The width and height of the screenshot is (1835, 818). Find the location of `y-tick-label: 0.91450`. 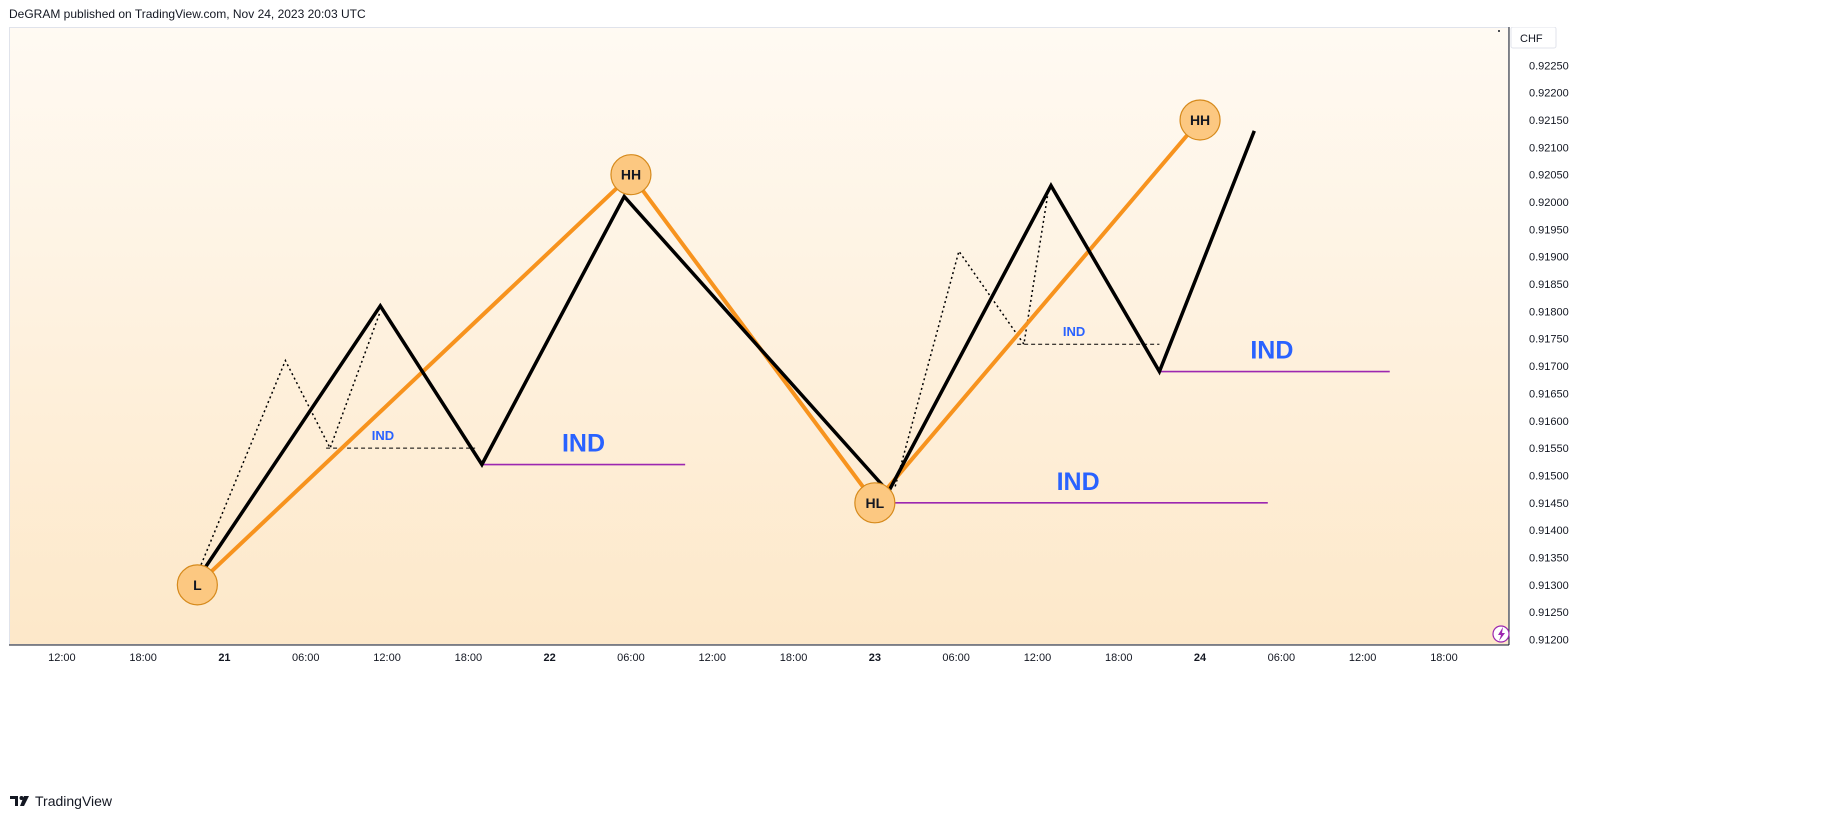

y-tick-label: 0.91450 is located at coordinates (1549, 504).